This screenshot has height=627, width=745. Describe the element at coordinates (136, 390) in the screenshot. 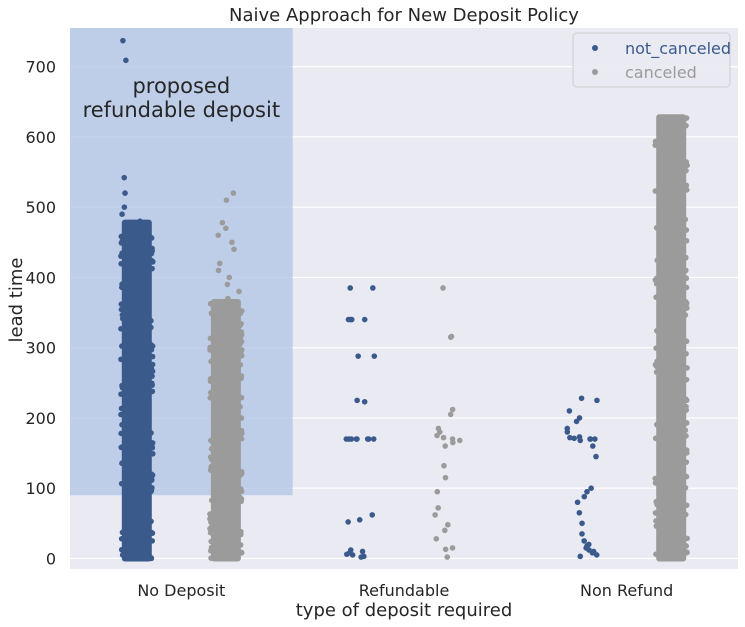

I see `point-cluster` at that location.